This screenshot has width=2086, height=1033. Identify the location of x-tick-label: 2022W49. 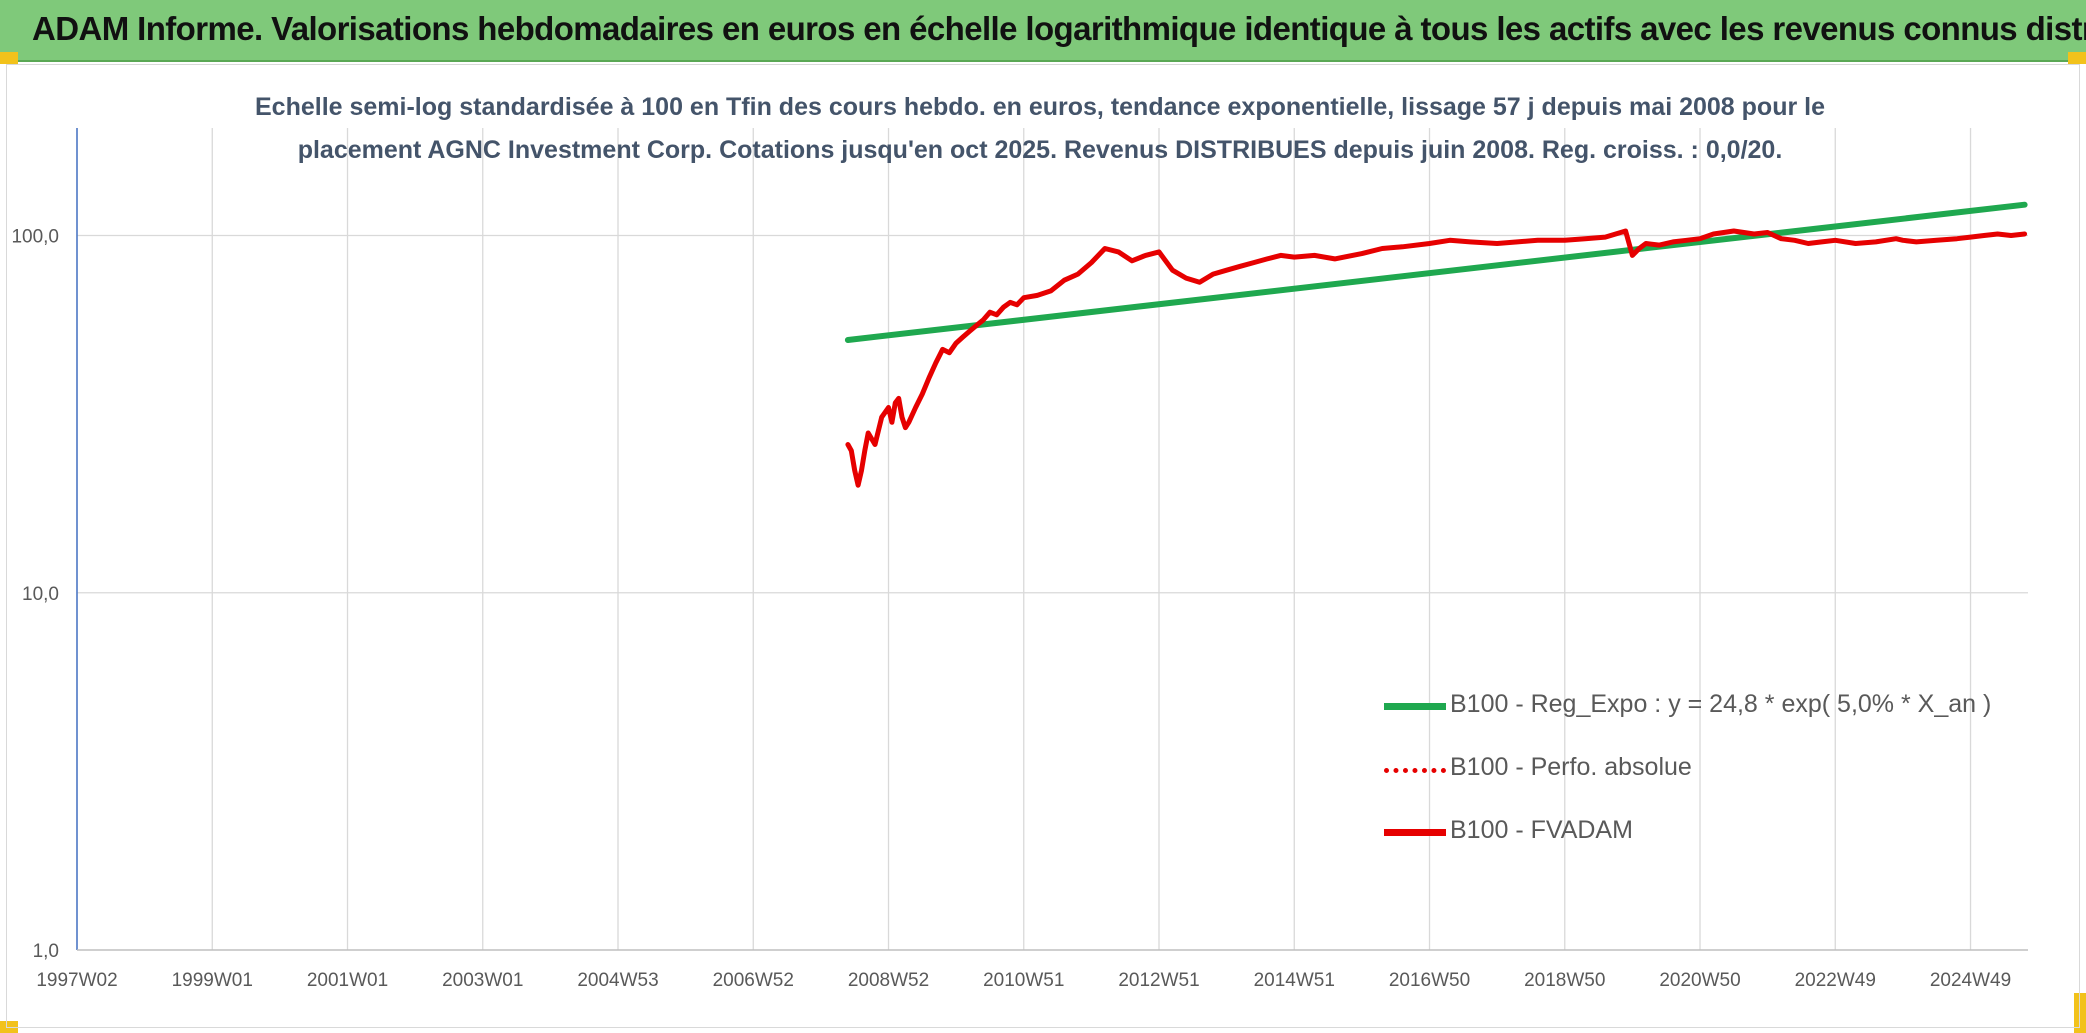
(1835, 980).